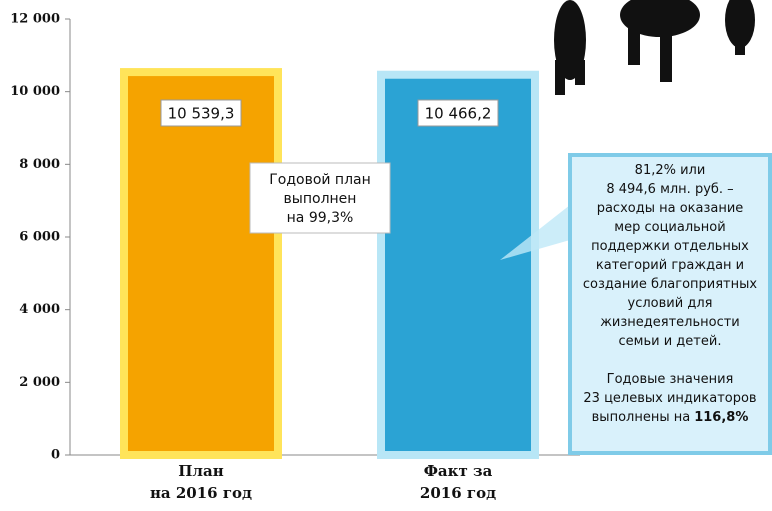 The height and width of the screenshot is (511, 772). I want to click on note-line: жизнедеятельности, so click(670, 322).